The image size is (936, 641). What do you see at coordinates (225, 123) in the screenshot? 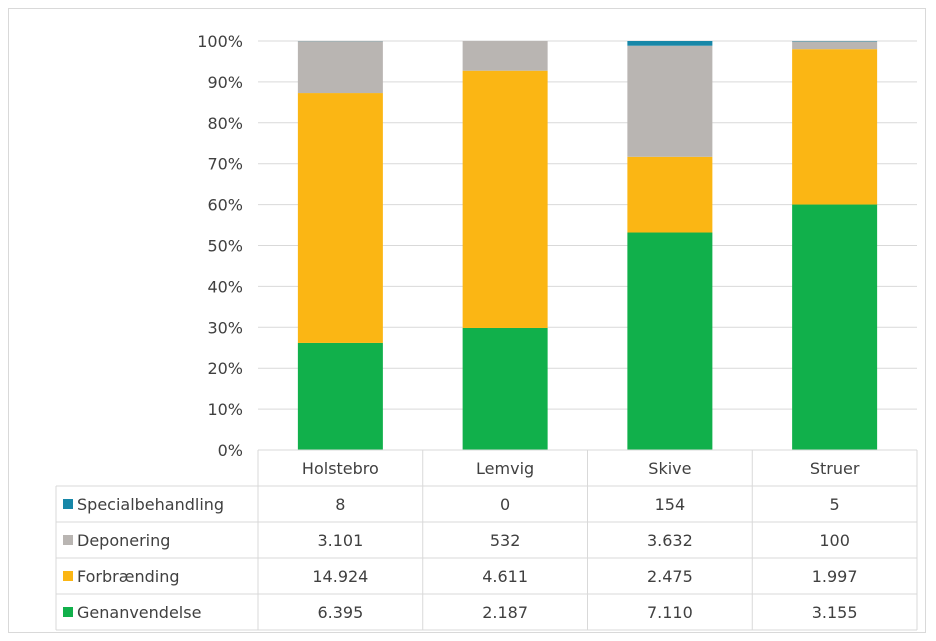
I see `y-tick-label: 80%` at bounding box center [225, 123].